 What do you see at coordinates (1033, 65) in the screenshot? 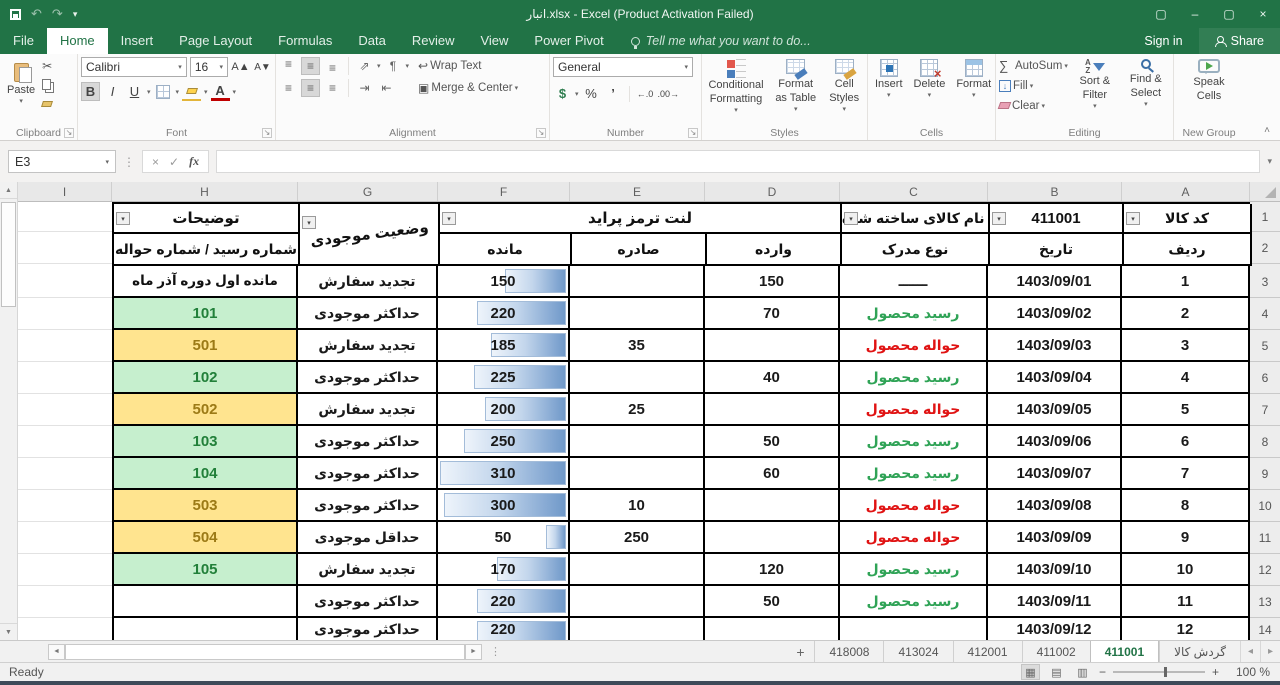
I see `autosum-button: ∑ AutoSum ▾` at bounding box center [1033, 65].